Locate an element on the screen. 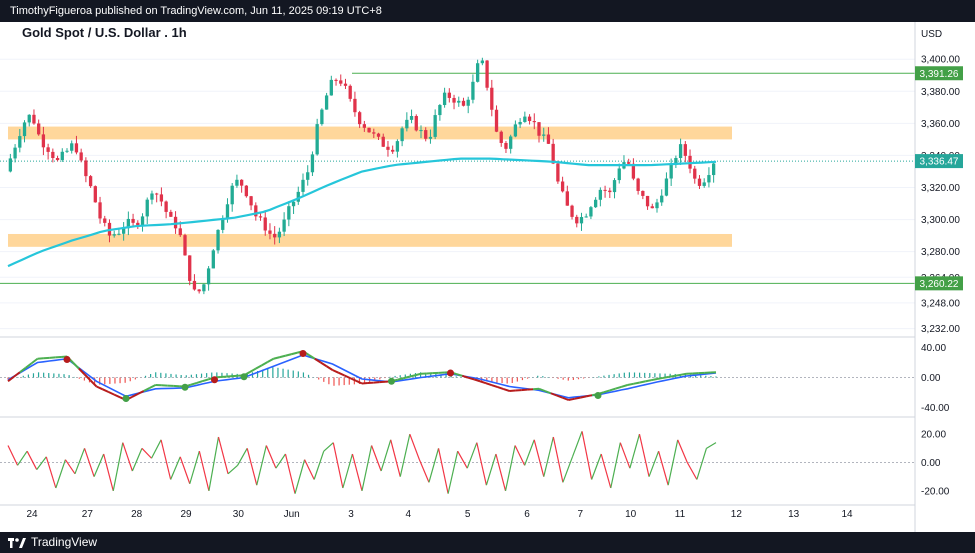  osc-tick-label: 40.00 is located at coordinates (933, 348).